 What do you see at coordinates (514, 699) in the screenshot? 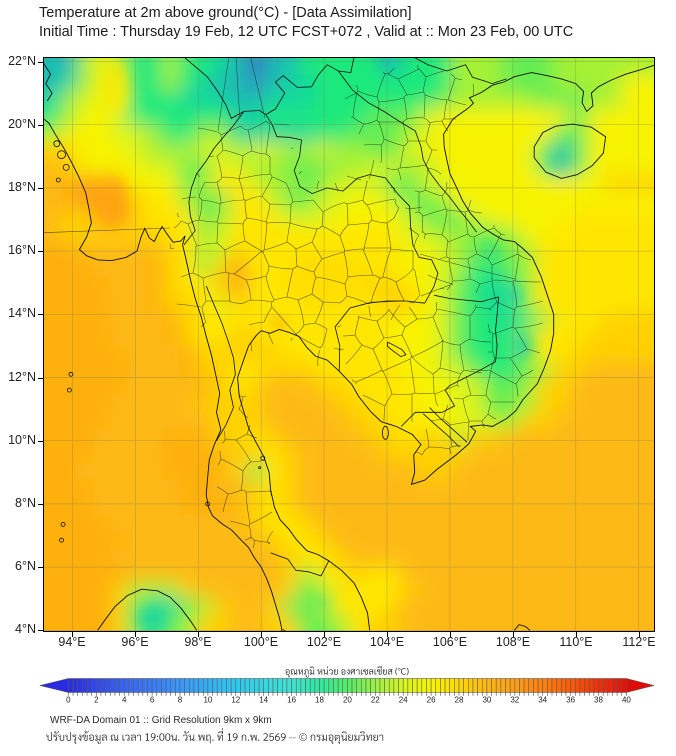
I see `svg-text: 32` at bounding box center [514, 699].